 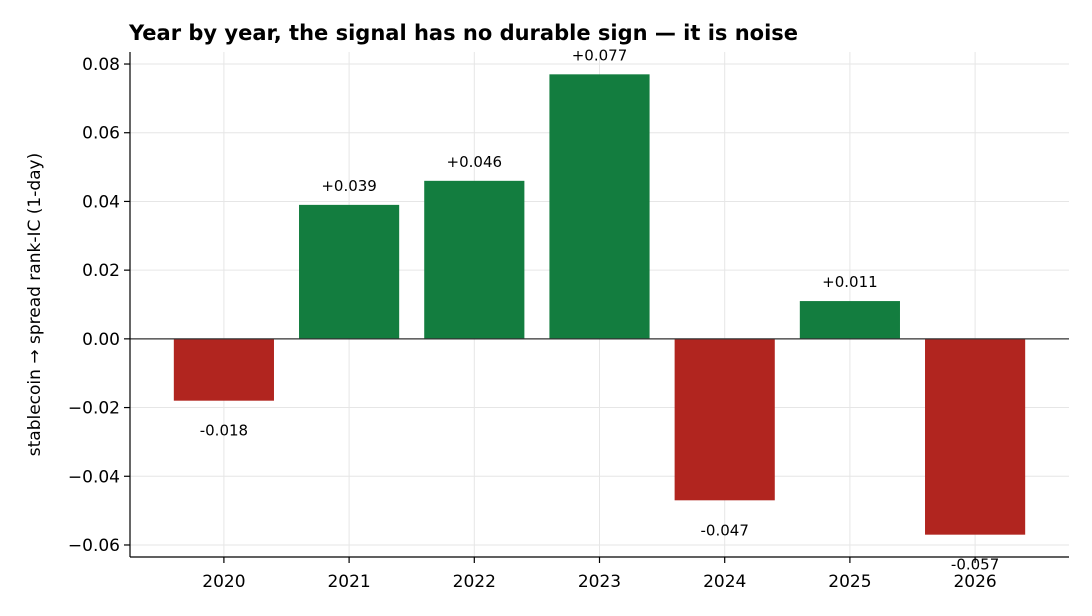 I want to click on y-tick-label: 0.06, so click(x=101, y=134).